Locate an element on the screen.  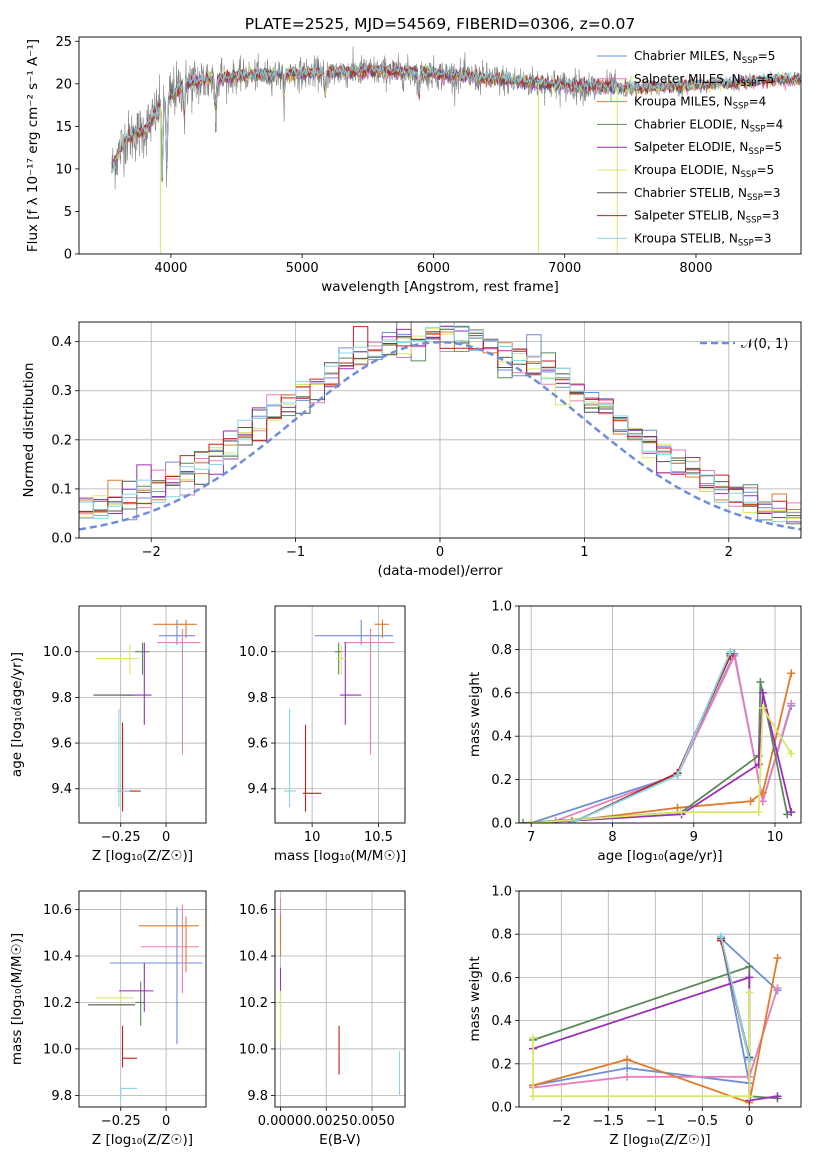
x-axis-label: (data-model)/error is located at coordinates (440, 571).